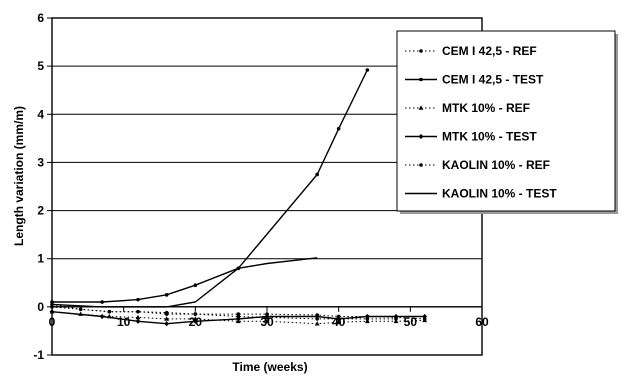 This screenshot has width=623, height=377. I want to click on legend-label: KAOLIN 10% - TEST, so click(499, 194).